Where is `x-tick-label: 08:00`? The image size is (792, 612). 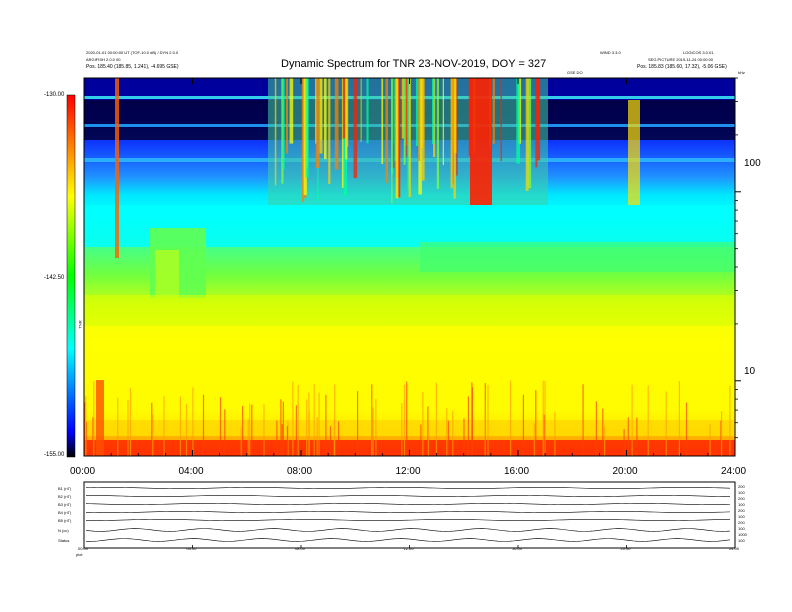 x-tick-label: 08:00 is located at coordinates (300, 471).